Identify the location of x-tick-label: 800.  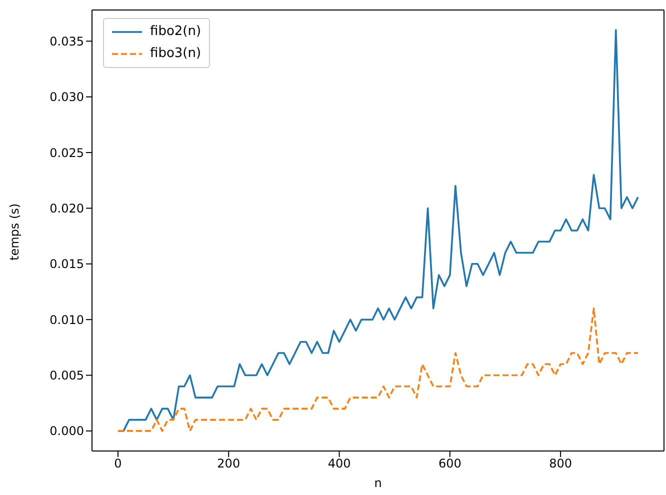
(560, 463).